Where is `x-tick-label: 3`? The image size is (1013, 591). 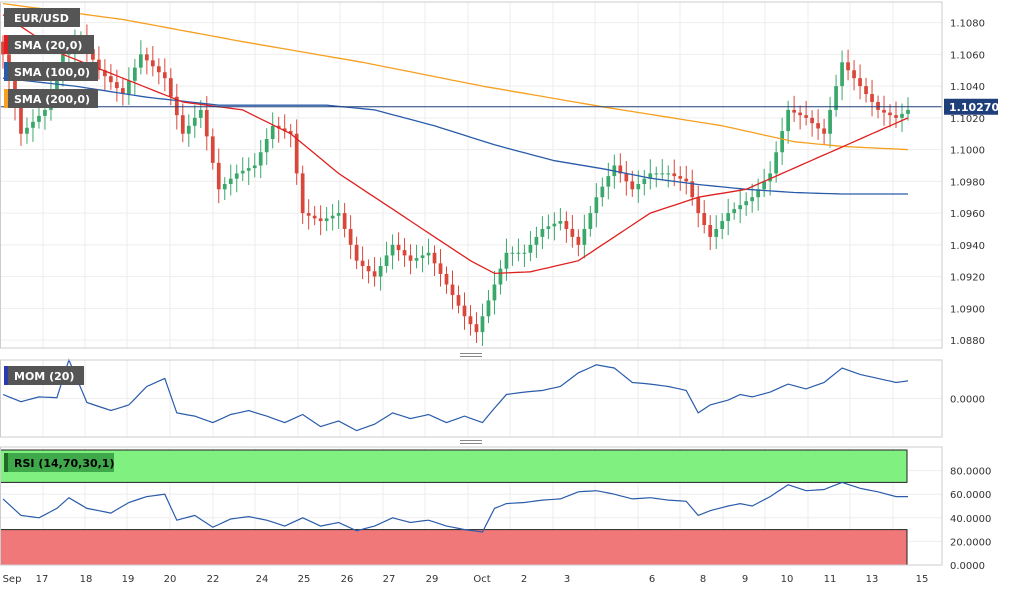 x-tick-label: 3 is located at coordinates (567, 579).